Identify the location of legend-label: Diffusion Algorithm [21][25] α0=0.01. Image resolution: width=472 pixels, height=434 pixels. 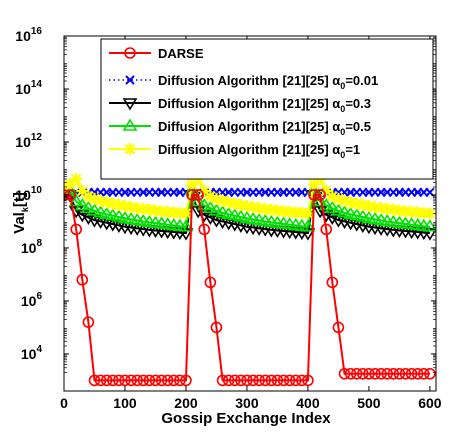
(268, 82).